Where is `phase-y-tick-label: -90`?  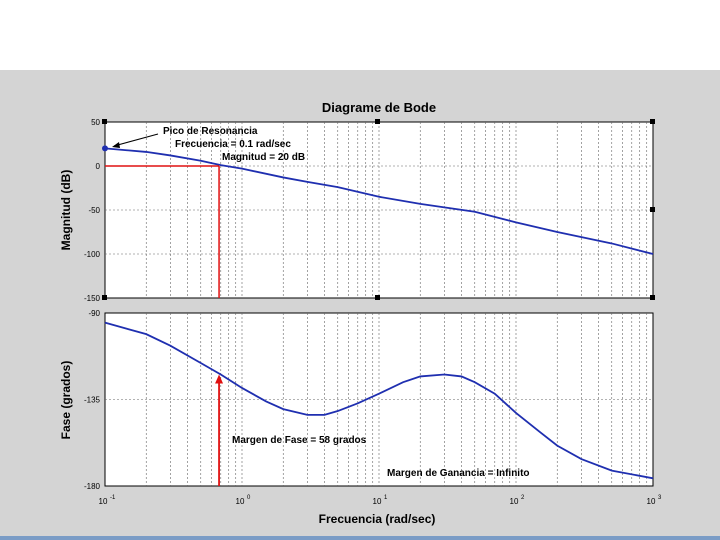 phase-y-tick-label: -90 is located at coordinates (94, 313).